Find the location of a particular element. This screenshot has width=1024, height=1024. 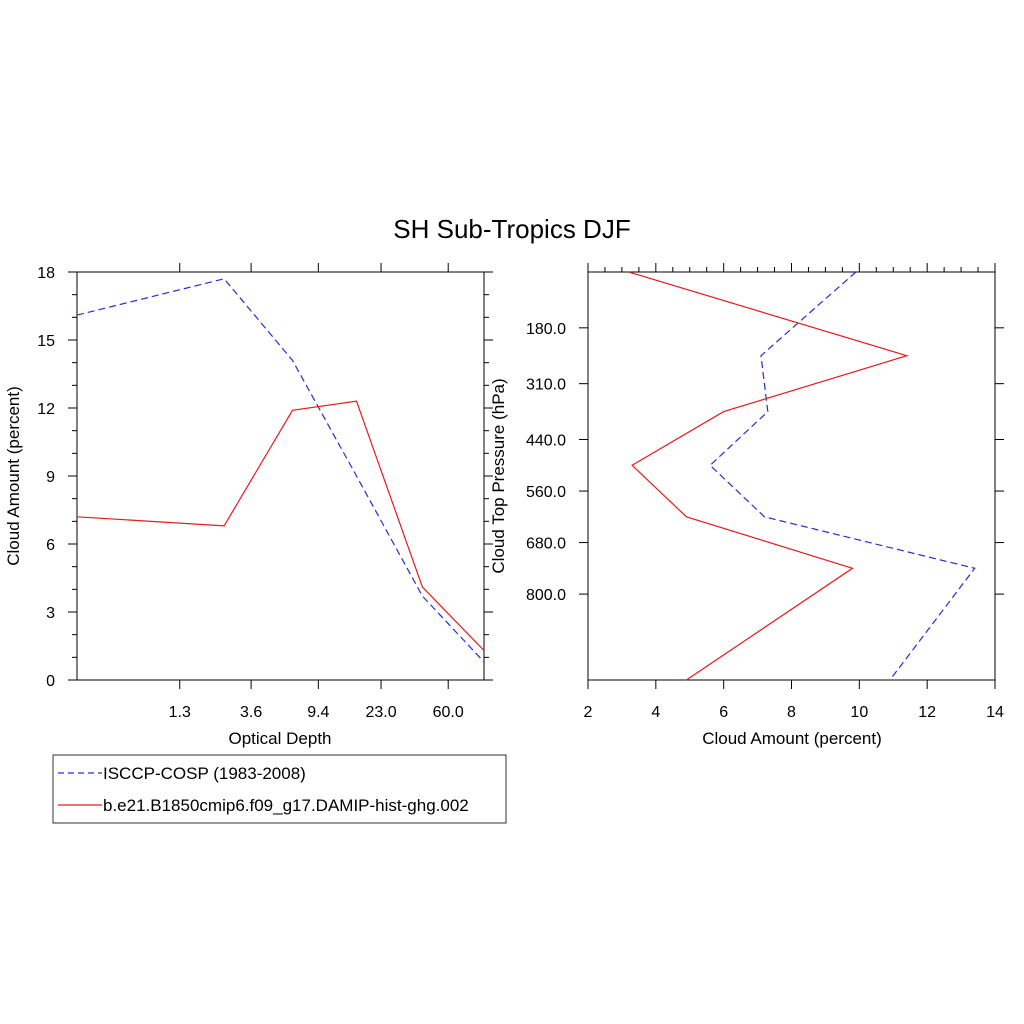

left-x-tick-label: 23.0 is located at coordinates (380, 712).